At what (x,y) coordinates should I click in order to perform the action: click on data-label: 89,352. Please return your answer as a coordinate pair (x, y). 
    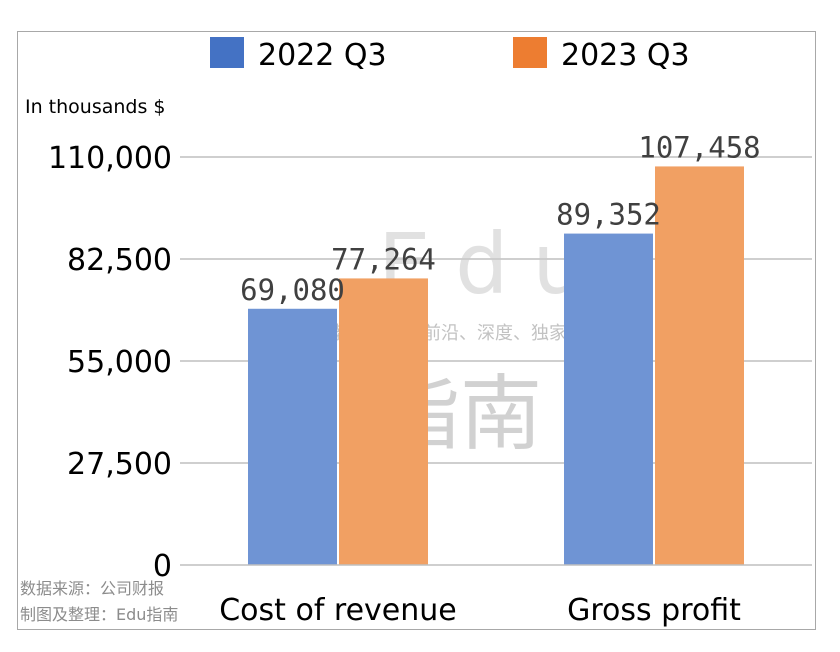
    Looking at the image, I should click on (608, 215).